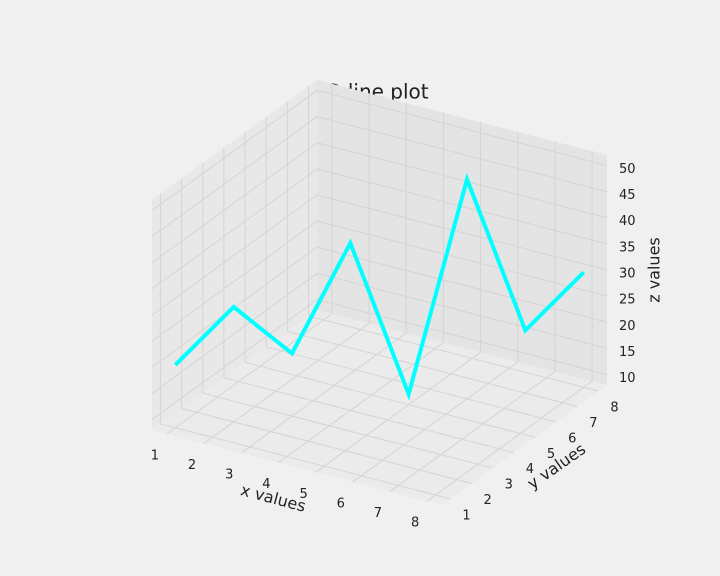  Describe the element at coordinates (341, 503) in the screenshot. I see `x-tick-label: 6` at that location.